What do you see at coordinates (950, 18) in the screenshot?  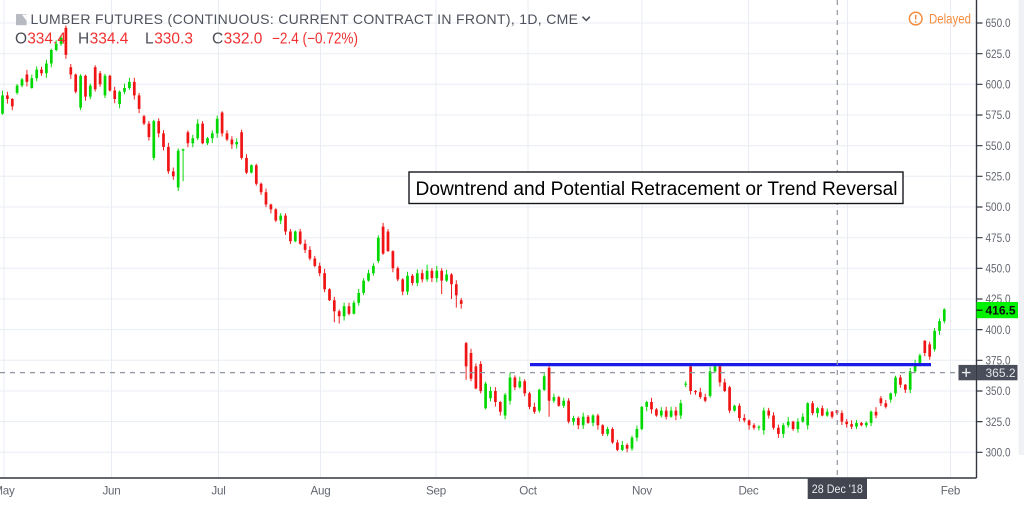 I see `svg-text: Delayed` at bounding box center [950, 18].